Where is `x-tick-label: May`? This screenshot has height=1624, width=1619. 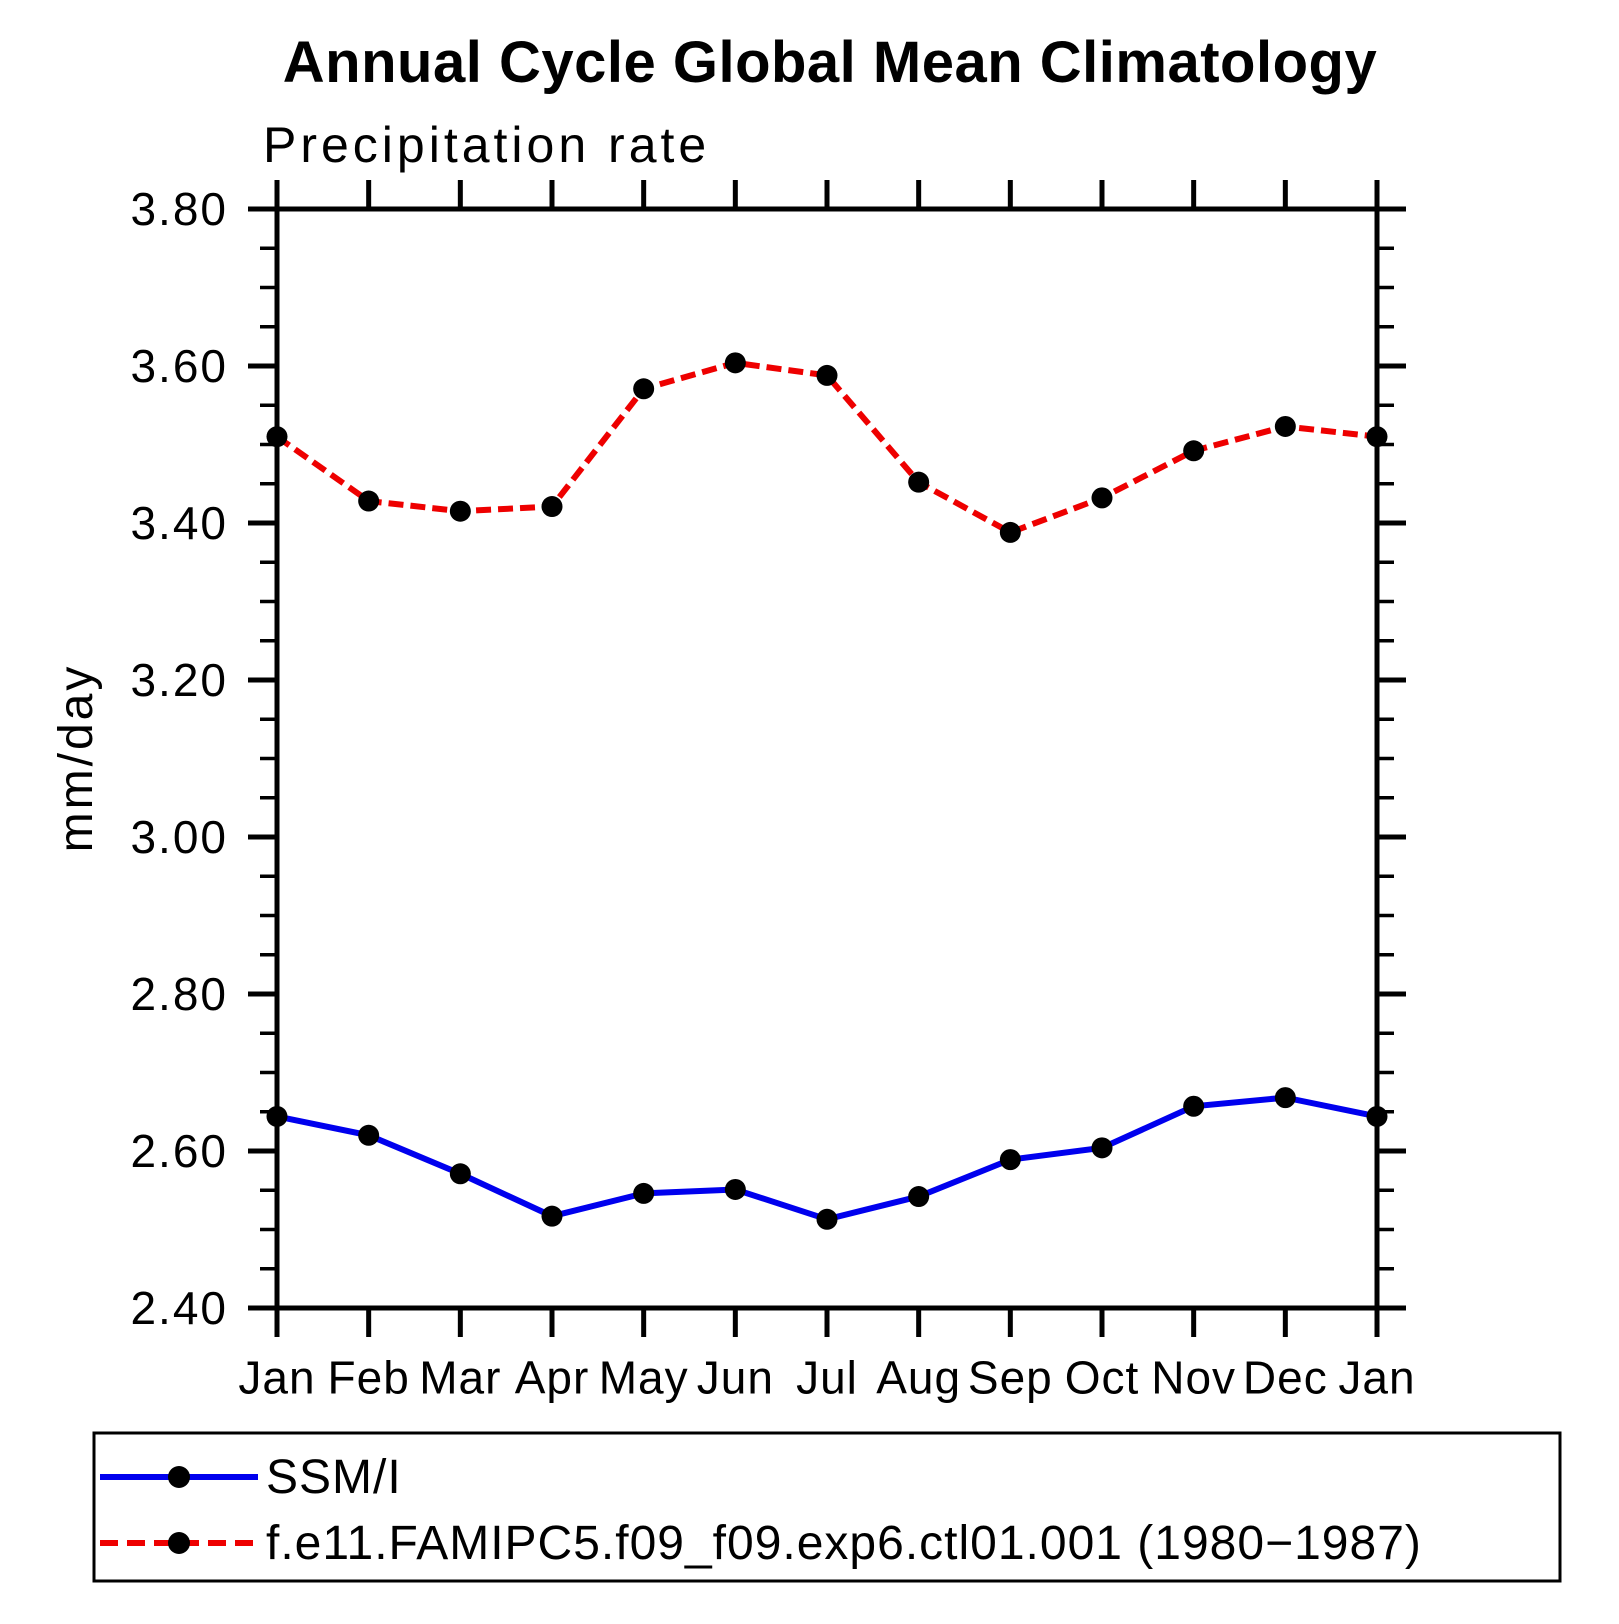
x-tick-label: May is located at coordinates (644, 1378).